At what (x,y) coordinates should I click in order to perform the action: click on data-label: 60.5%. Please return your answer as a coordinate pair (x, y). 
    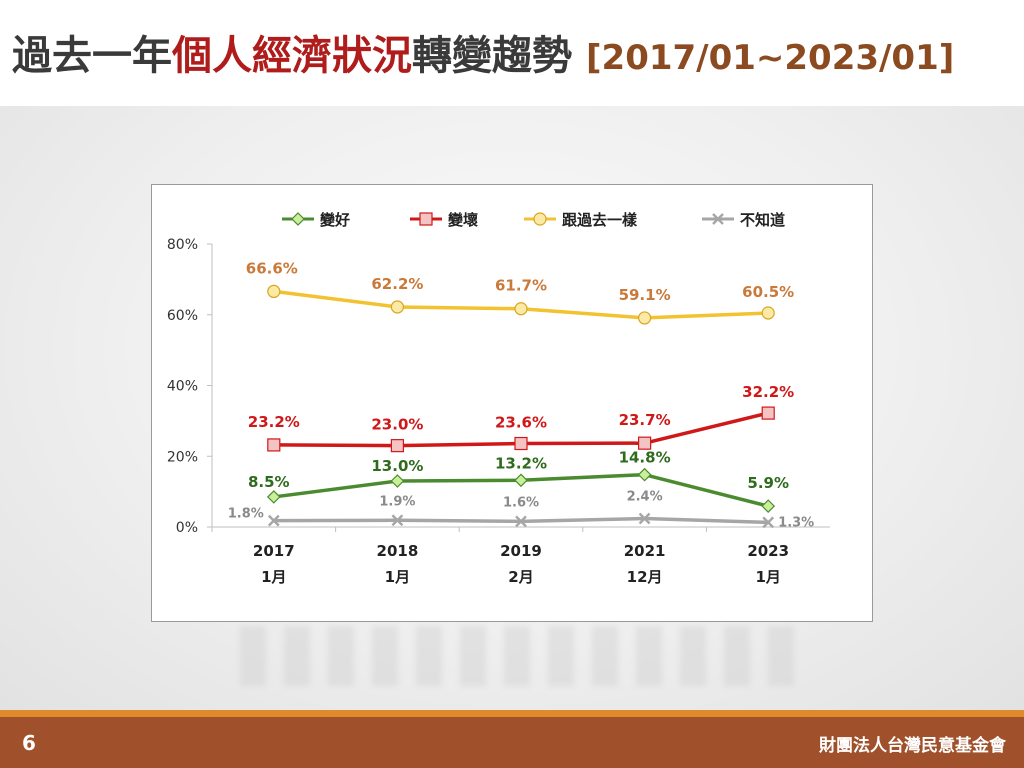
    Looking at the image, I should click on (768, 292).